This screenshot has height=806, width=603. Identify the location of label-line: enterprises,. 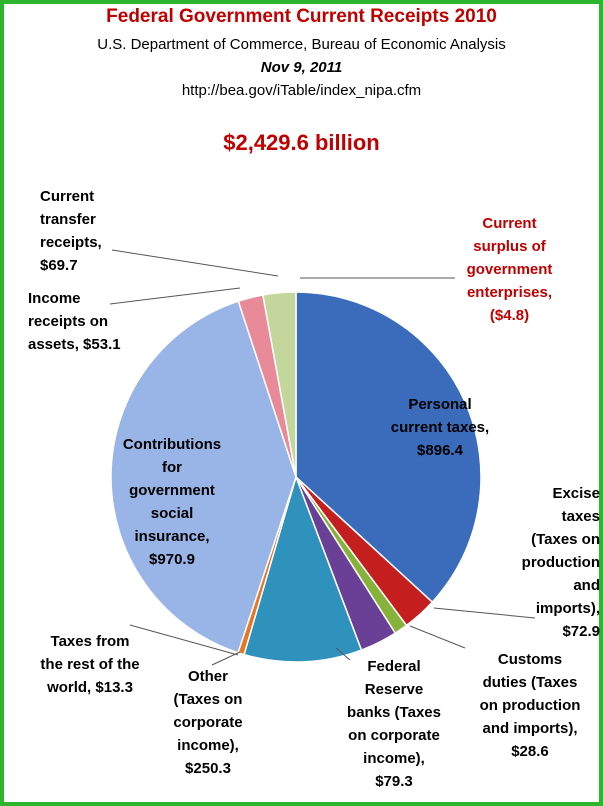
(509, 292).